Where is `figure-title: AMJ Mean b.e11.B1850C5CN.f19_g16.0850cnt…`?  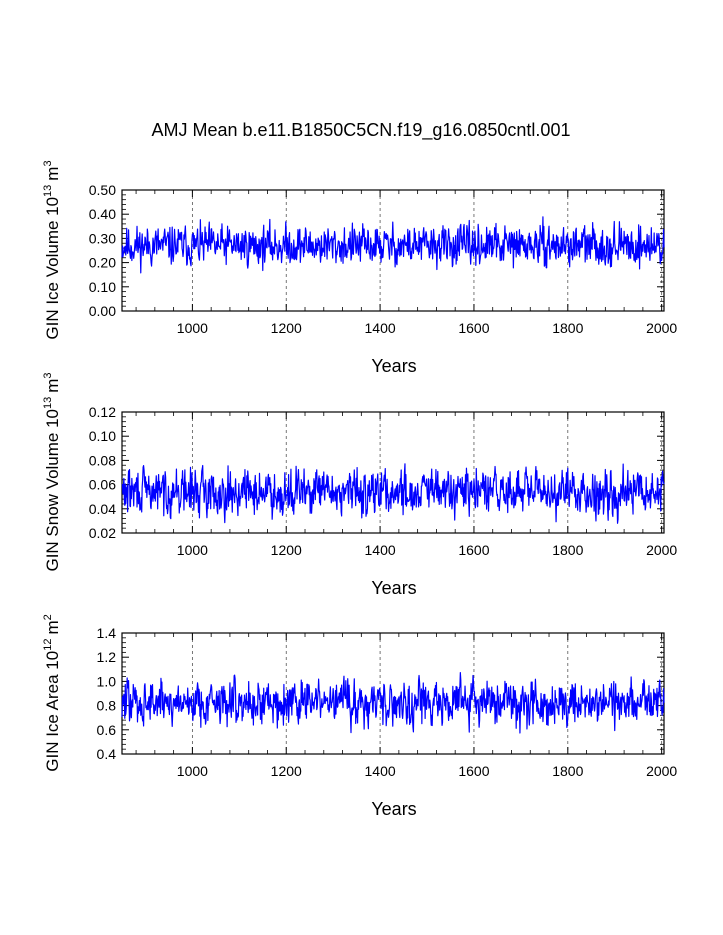
figure-title: AMJ Mean b.e11.B1850C5CN.f19_g16.0850cnt… is located at coordinates (361, 130).